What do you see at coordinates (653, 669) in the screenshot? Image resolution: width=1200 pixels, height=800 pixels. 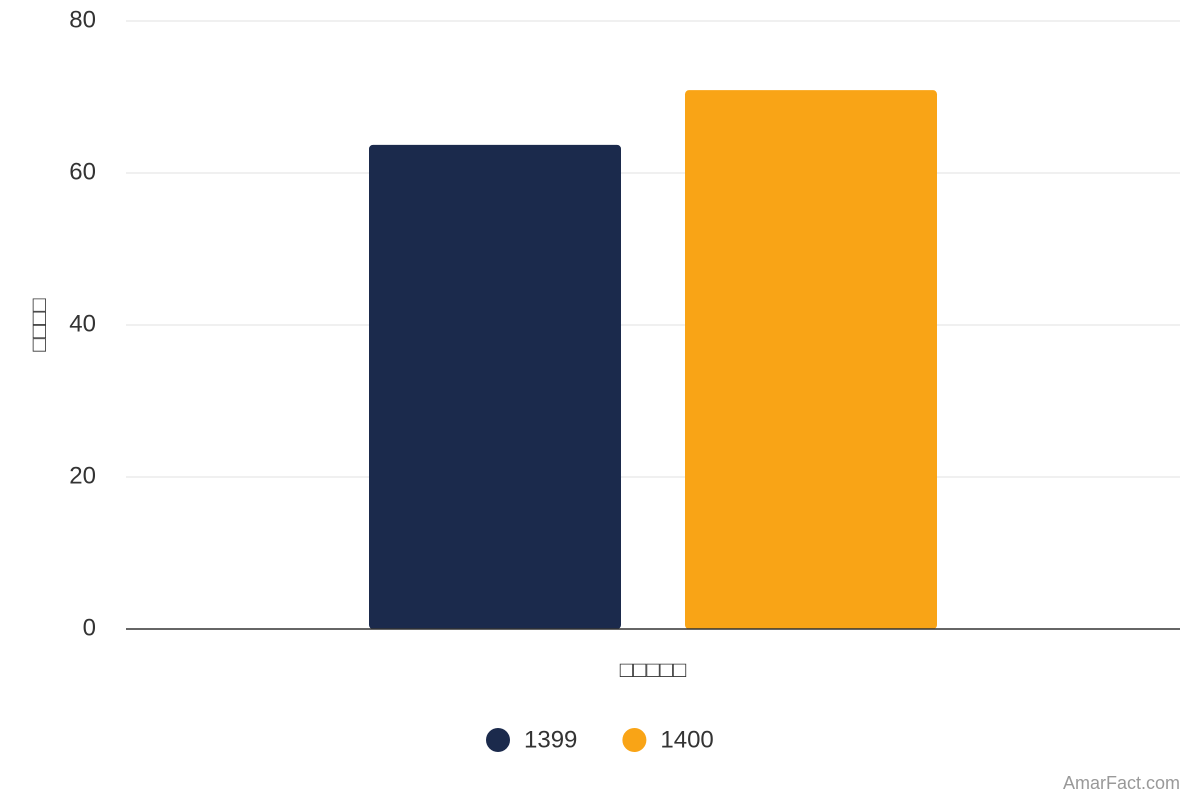 I see `x-tick-label: □□□□□` at bounding box center [653, 669].